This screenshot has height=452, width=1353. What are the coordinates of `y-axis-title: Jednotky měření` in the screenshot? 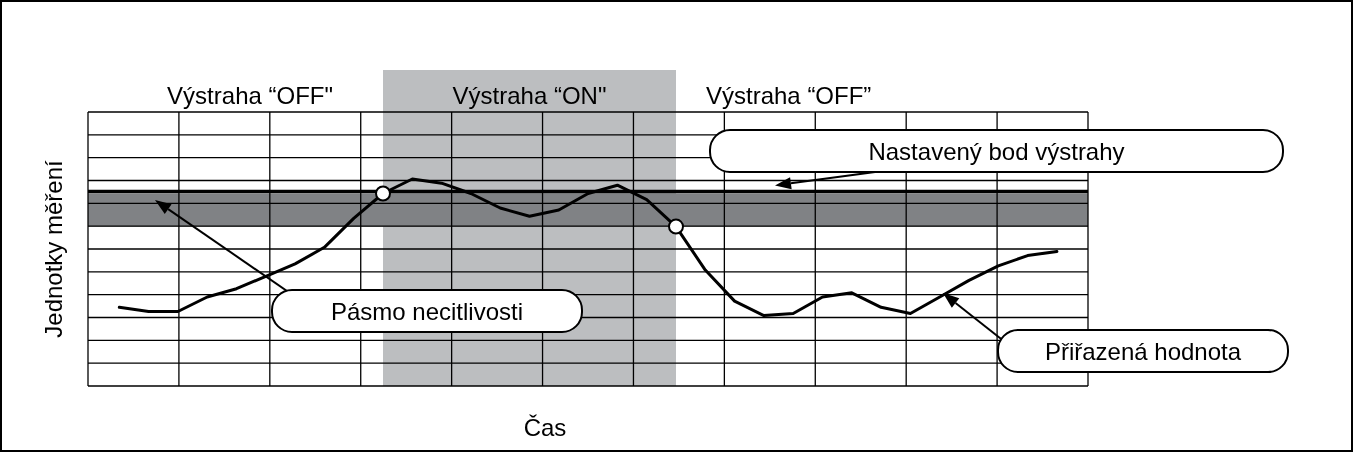 It's located at (53, 248).